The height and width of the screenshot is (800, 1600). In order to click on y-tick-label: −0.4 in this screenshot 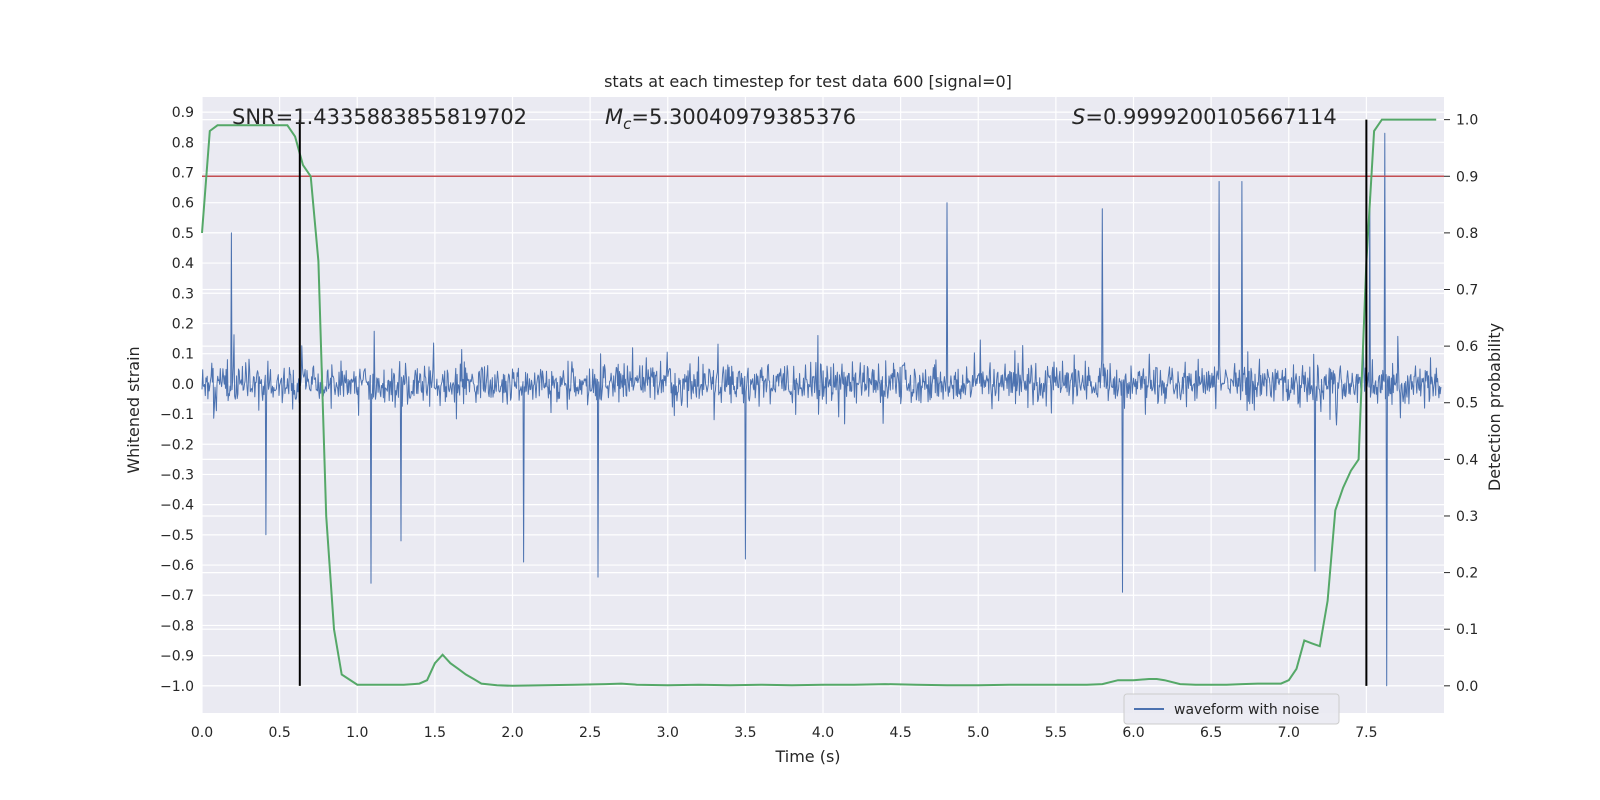, I will do `click(177, 506)`.